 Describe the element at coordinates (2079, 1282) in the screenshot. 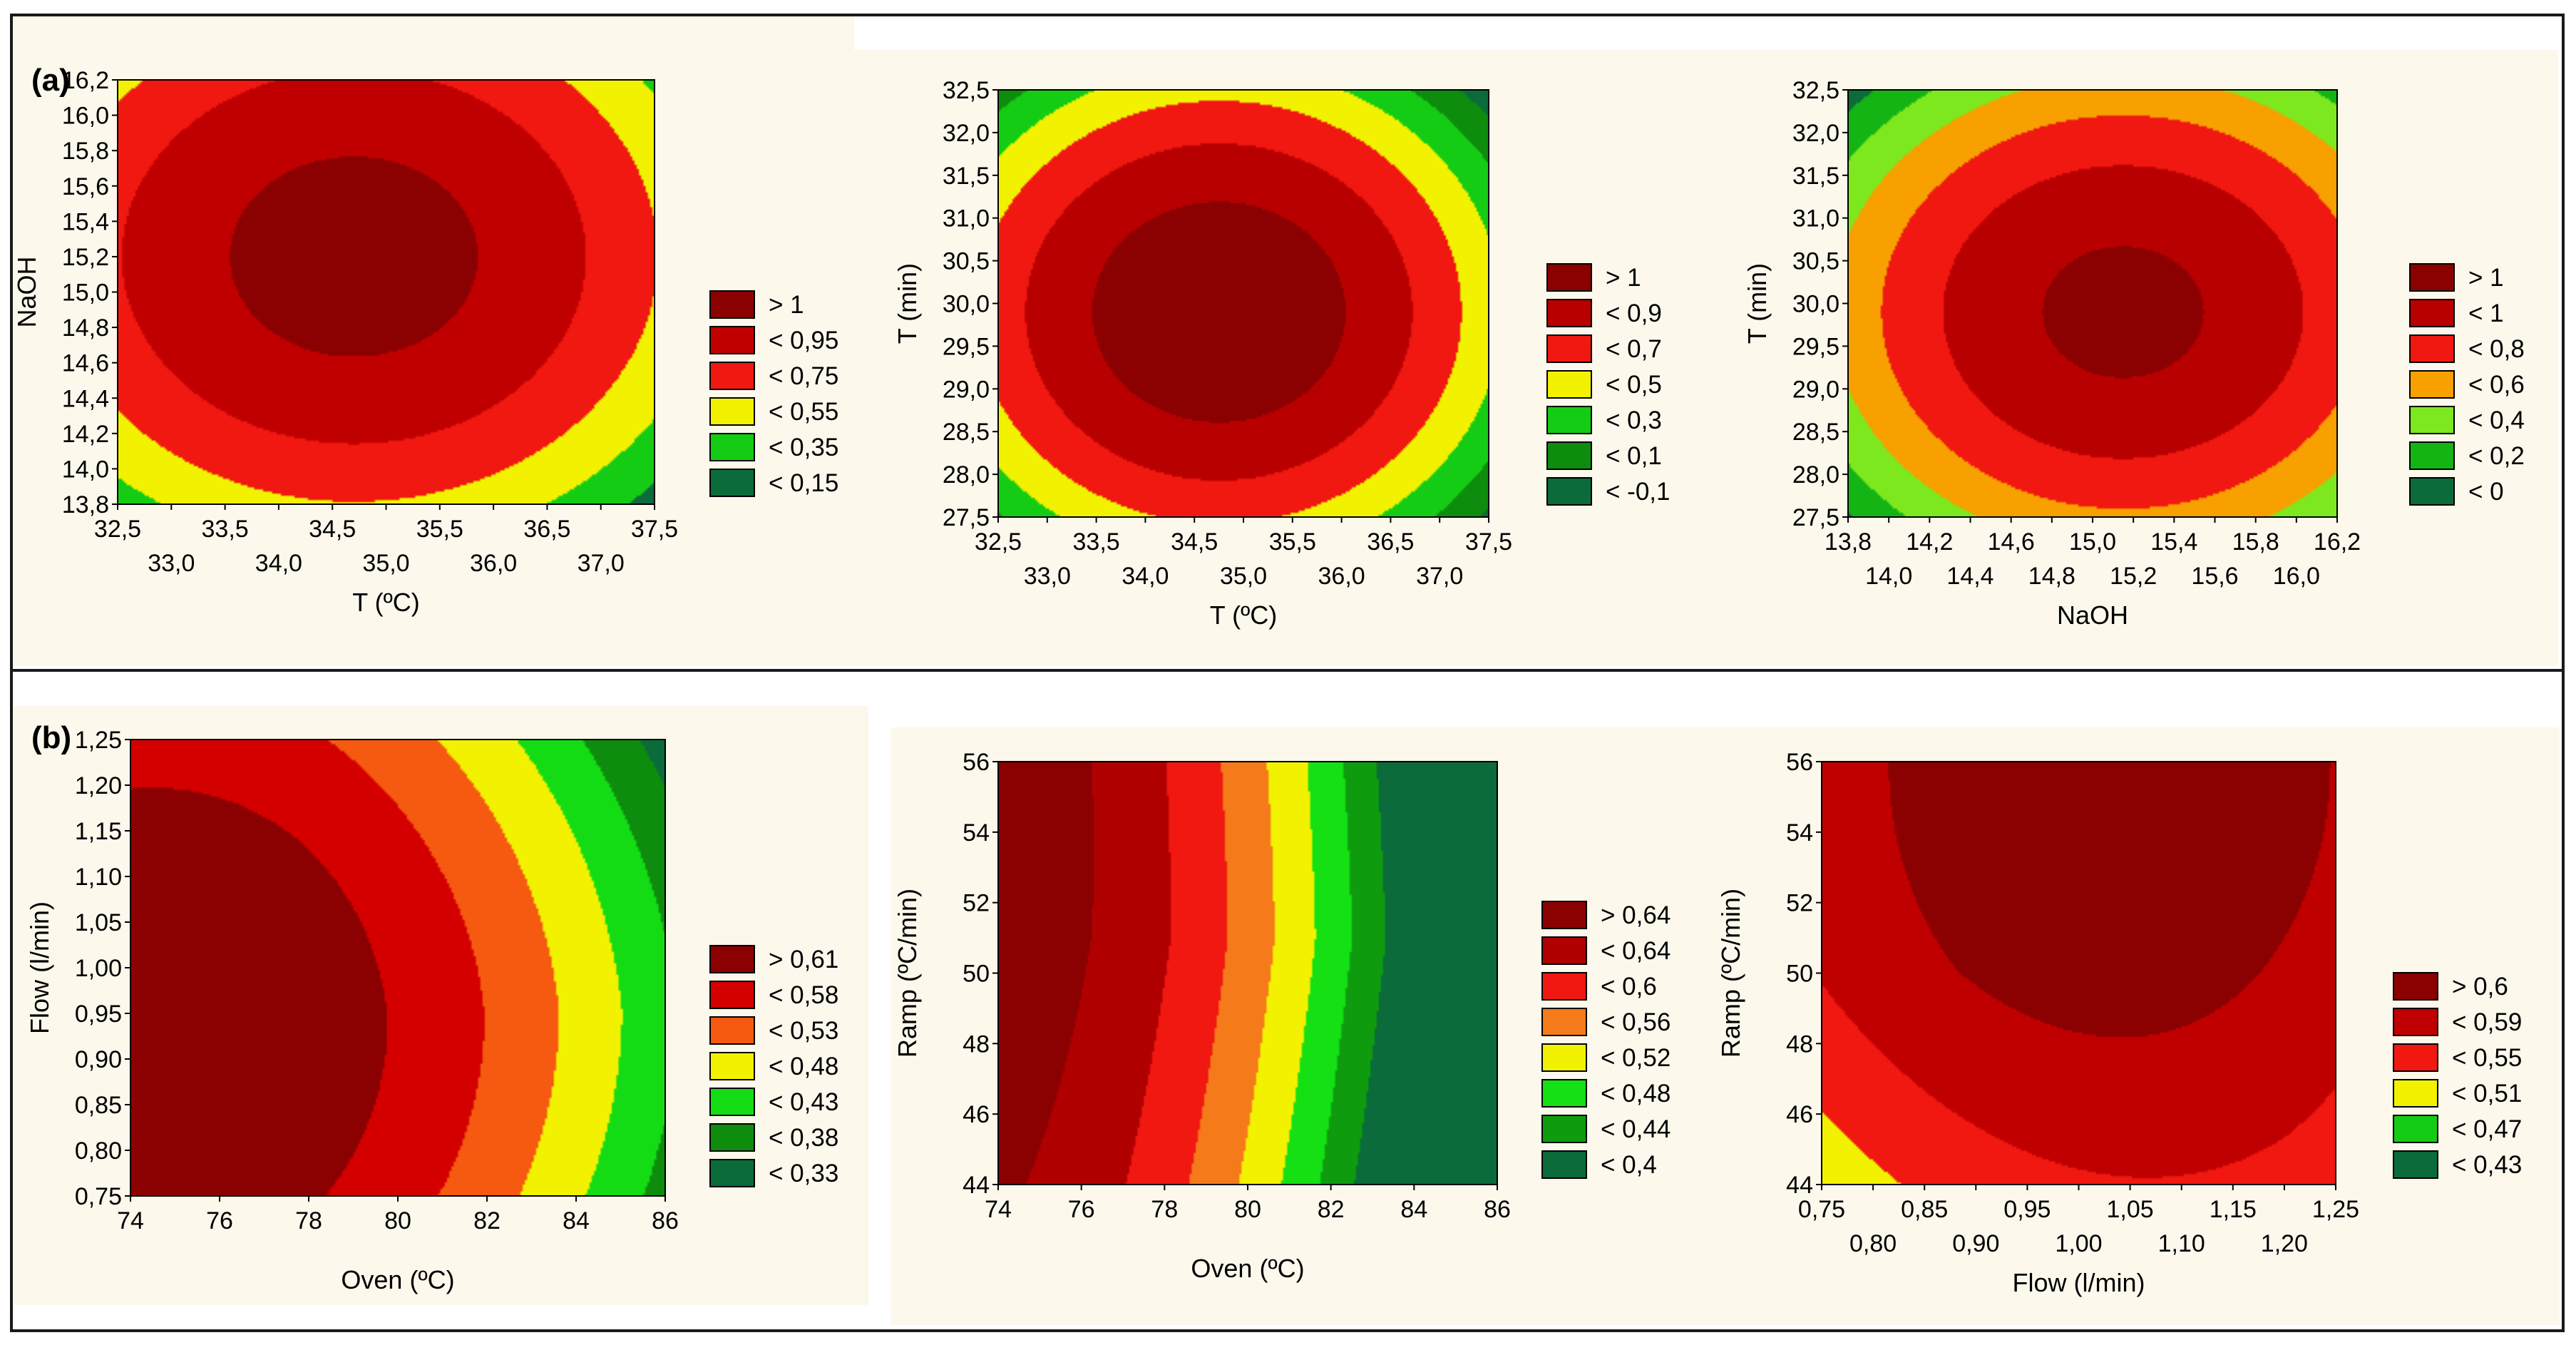

I see `x-axis-label: Flow (l/min)` at that location.